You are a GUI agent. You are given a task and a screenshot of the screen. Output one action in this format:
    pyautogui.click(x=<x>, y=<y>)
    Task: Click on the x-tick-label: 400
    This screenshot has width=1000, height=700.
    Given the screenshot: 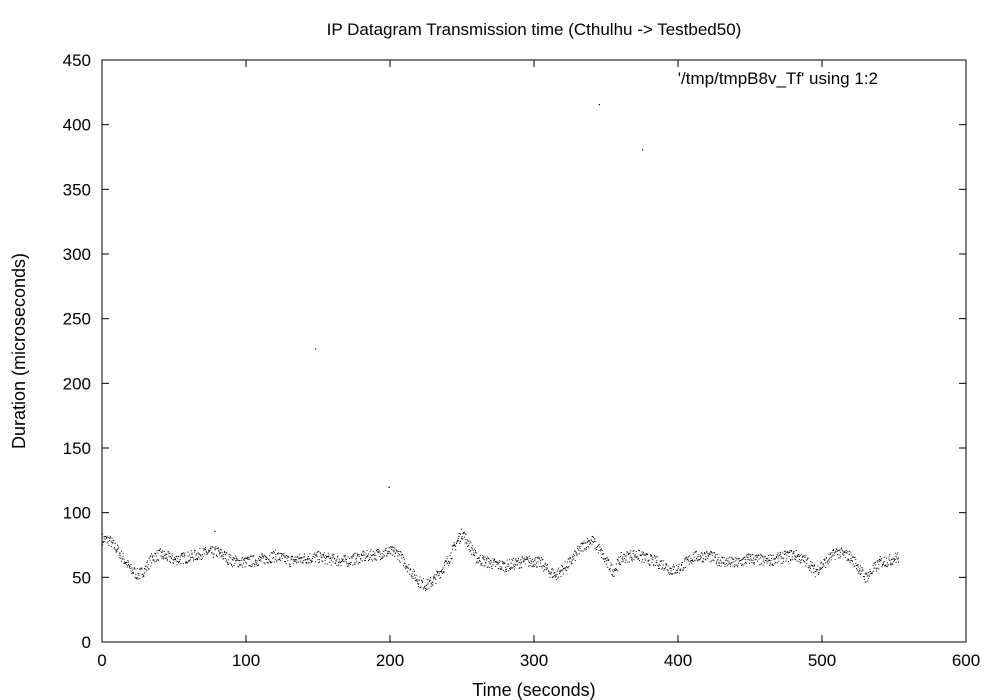 What is the action you would take?
    pyautogui.click(x=678, y=660)
    